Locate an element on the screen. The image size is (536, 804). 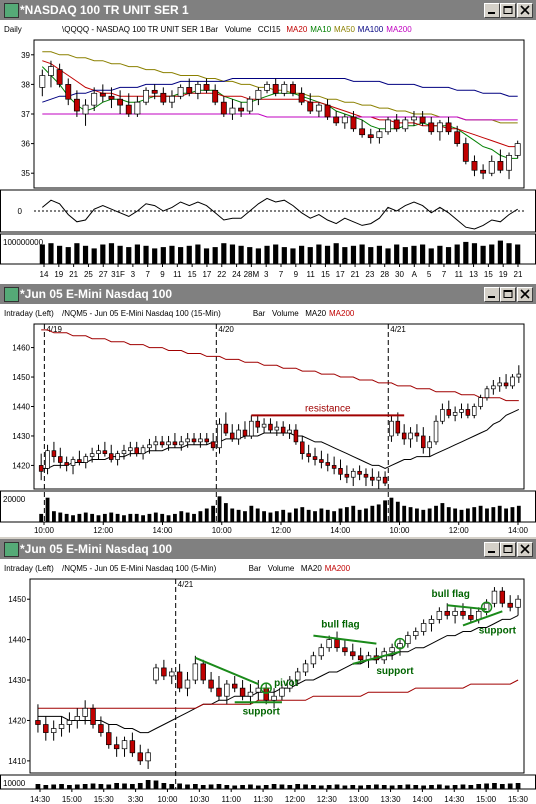
ma-line-ma100 is located at coordinates (280, 90).